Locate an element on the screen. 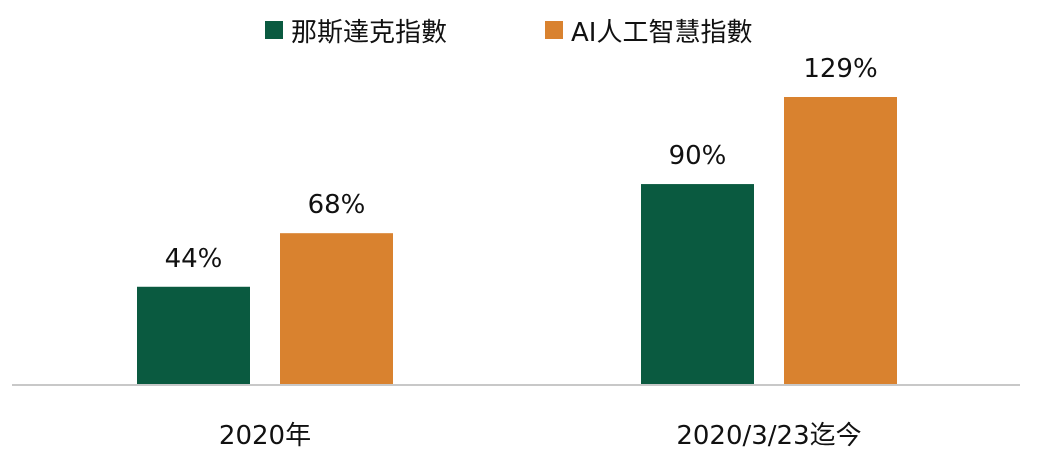 This screenshot has height=457, width=1038. value-label-ai-1: 129% is located at coordinates (840, 69).